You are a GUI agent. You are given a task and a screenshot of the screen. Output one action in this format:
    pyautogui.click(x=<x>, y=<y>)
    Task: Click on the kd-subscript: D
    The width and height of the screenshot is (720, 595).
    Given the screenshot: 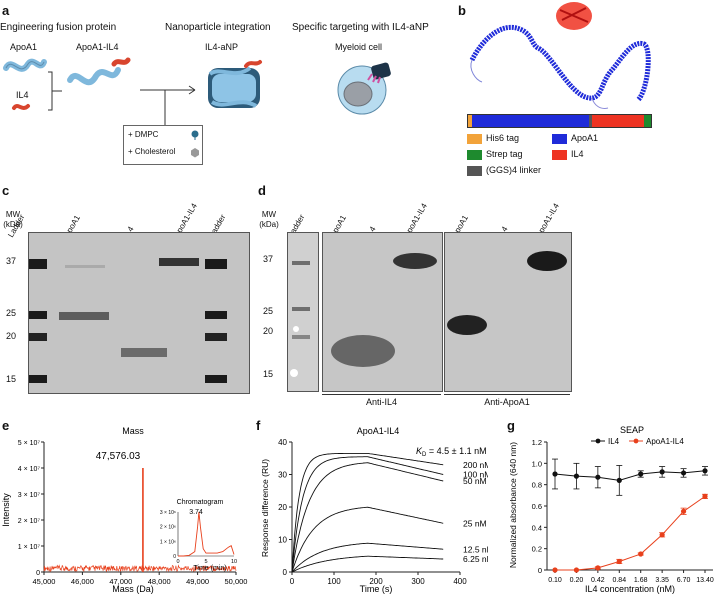 What is the action you would take?
    pyautogui.click(x=424, y=455)
    